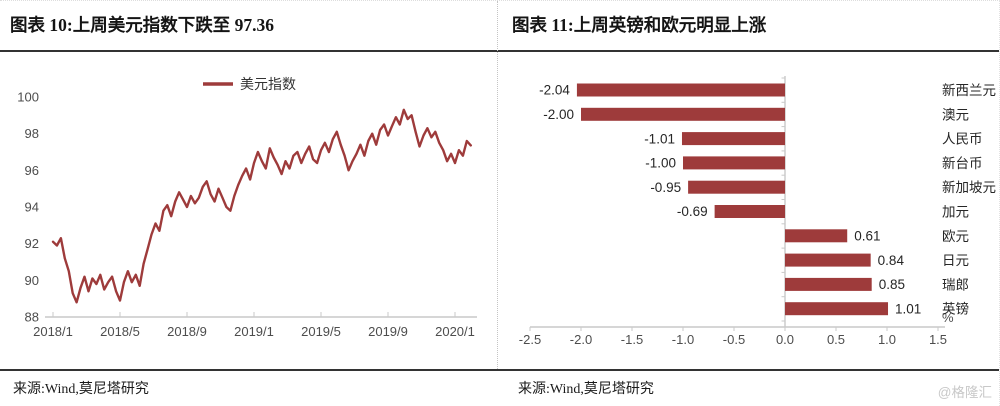 This screenshot has width=1000, height=406. What do you see at coordinates (955, 284) in the screenshot?
I see `bar-category-label: 瑞郎` at bounding box center [955, 284].